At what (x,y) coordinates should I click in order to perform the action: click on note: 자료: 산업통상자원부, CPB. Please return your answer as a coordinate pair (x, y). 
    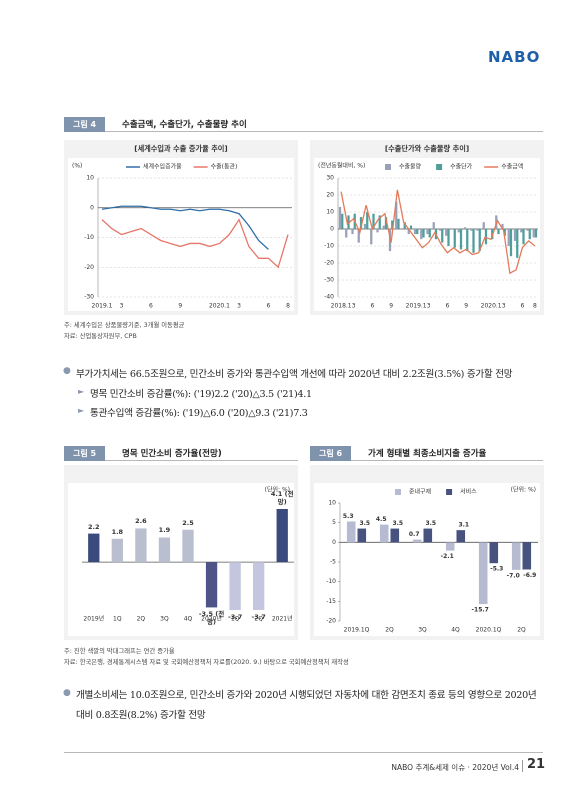
    Looking at the image, I should click on (100, 336).